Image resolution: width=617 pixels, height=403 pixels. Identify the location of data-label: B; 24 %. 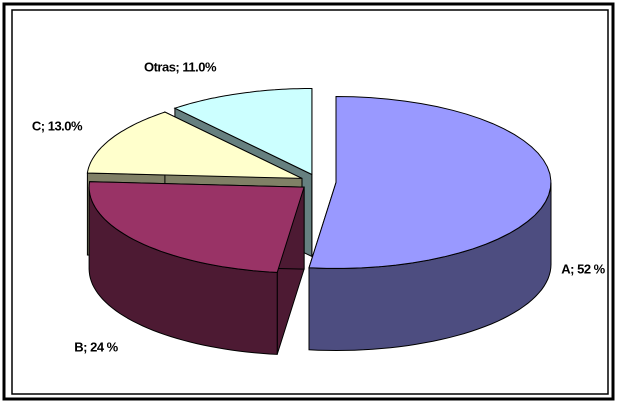
(96, 346).